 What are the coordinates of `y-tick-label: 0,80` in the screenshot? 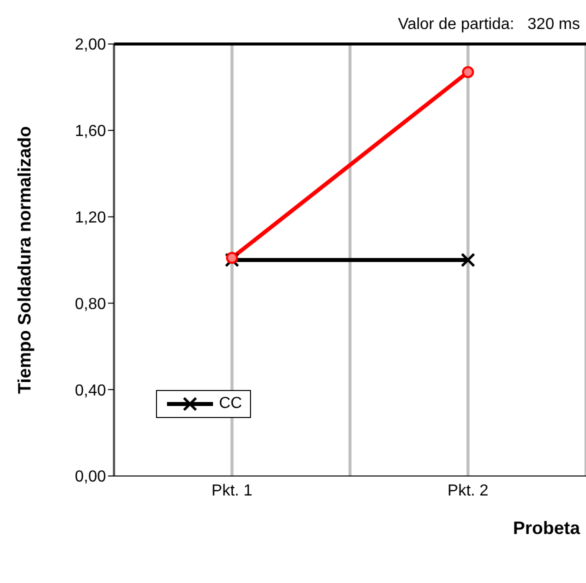 It's located at (90, 304).